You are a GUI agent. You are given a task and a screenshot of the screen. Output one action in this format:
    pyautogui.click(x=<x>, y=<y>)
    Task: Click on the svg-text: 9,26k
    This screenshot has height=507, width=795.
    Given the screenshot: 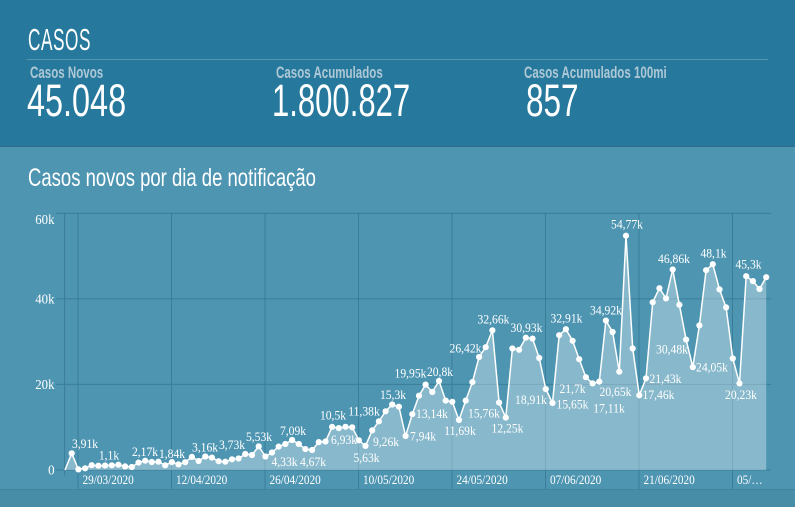 What is the action you would take?
    pyautogui.click(x=386, y=442)
    